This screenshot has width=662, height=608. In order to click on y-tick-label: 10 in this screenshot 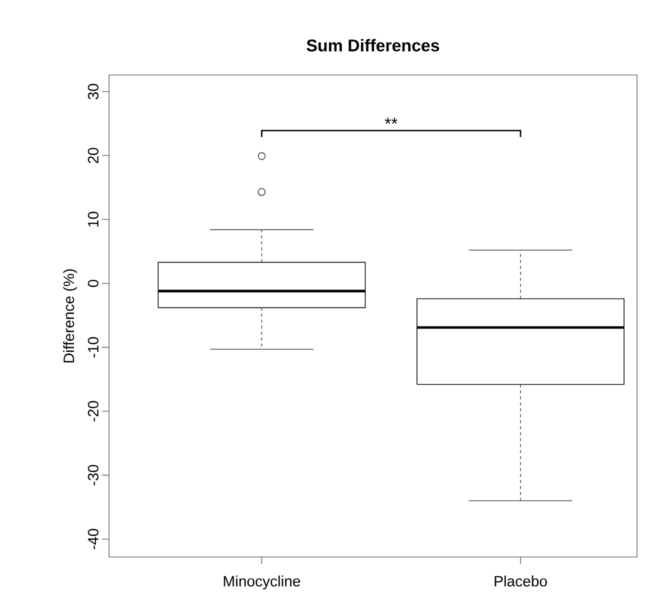, I will do `click(93, 219)`.